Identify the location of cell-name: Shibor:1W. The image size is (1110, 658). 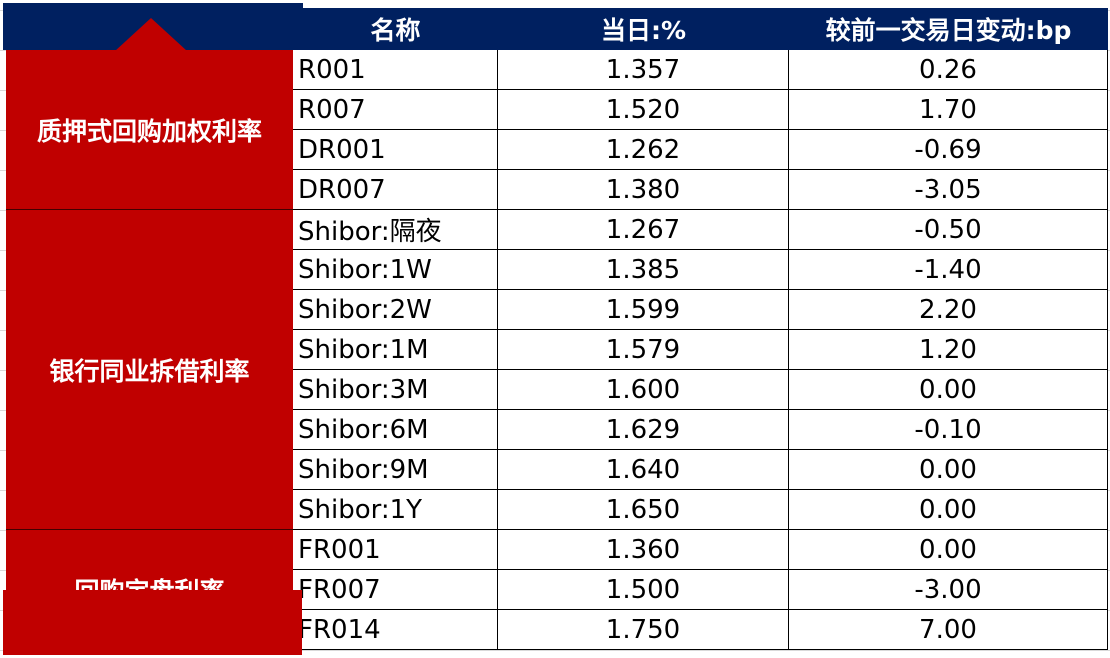
(395, 269).